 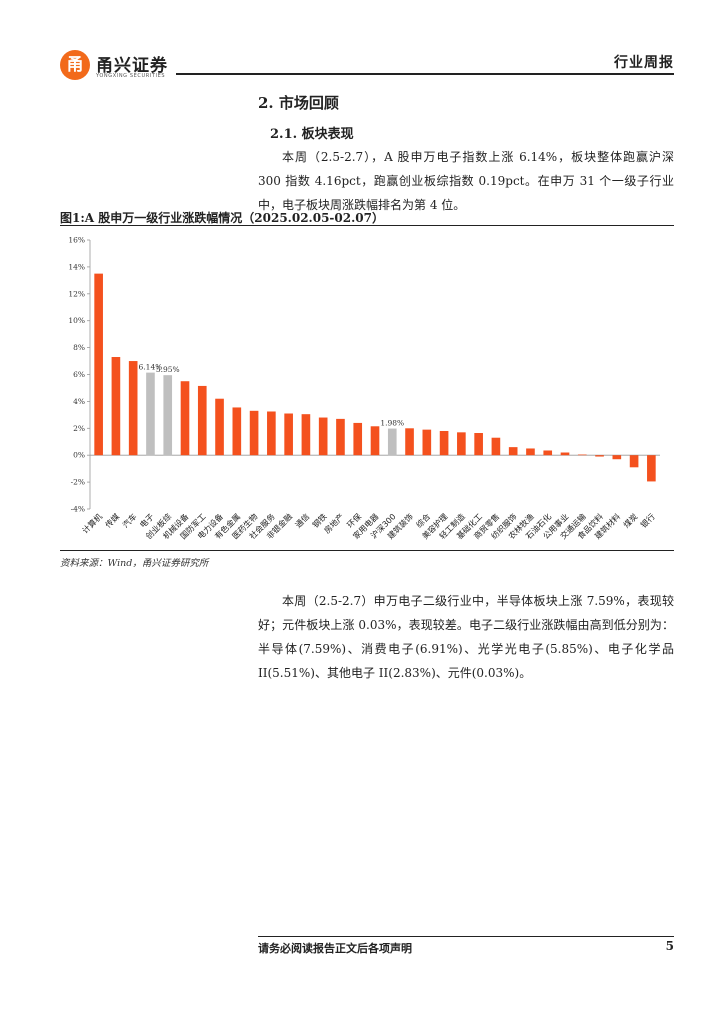 What do you see at coordinates (76, 320) in the screenshot?
I see `y-tick-label: 10%` at bounding box center [76, 320].